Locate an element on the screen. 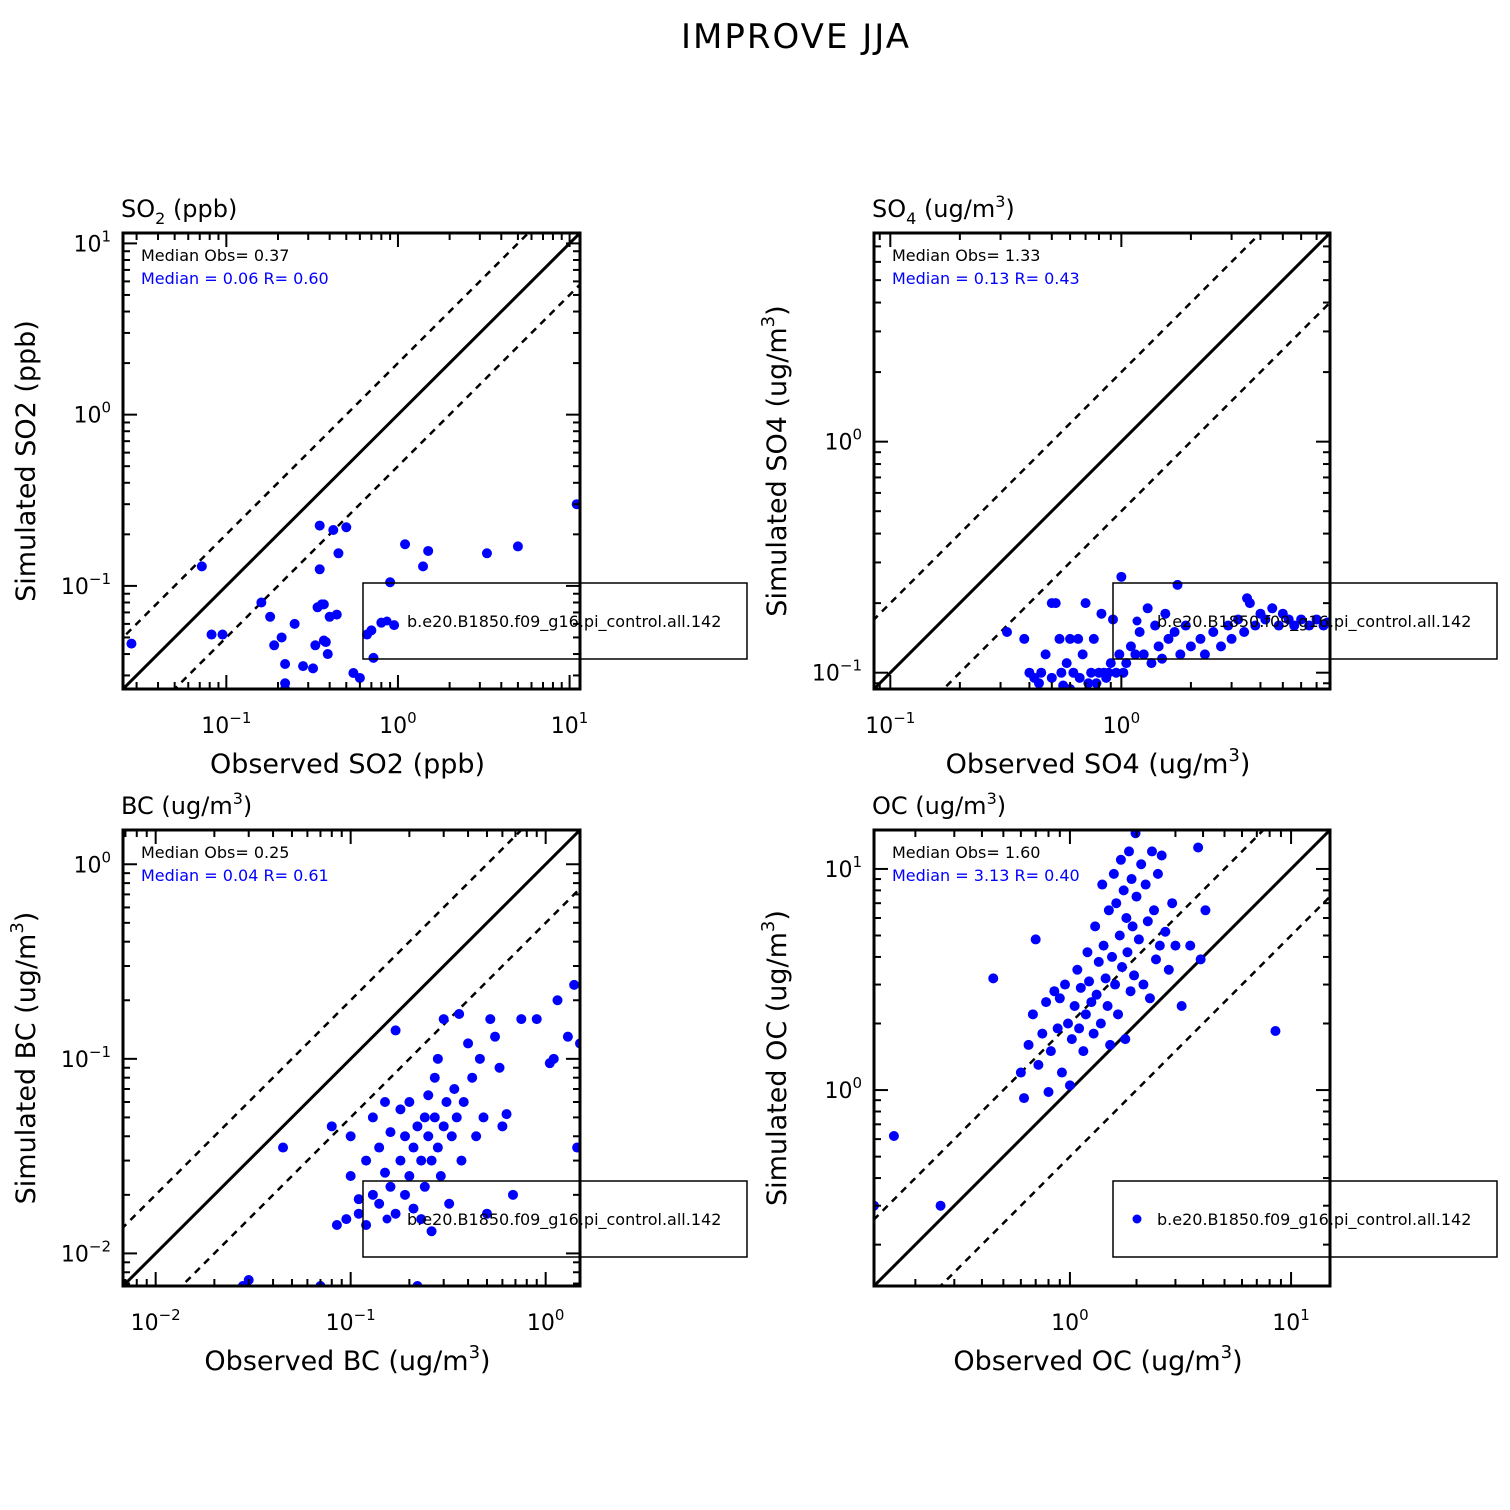 This screenshot has height=1510, width=1510. x-tick-exponent: 0 is located at coordinates (412, 718).